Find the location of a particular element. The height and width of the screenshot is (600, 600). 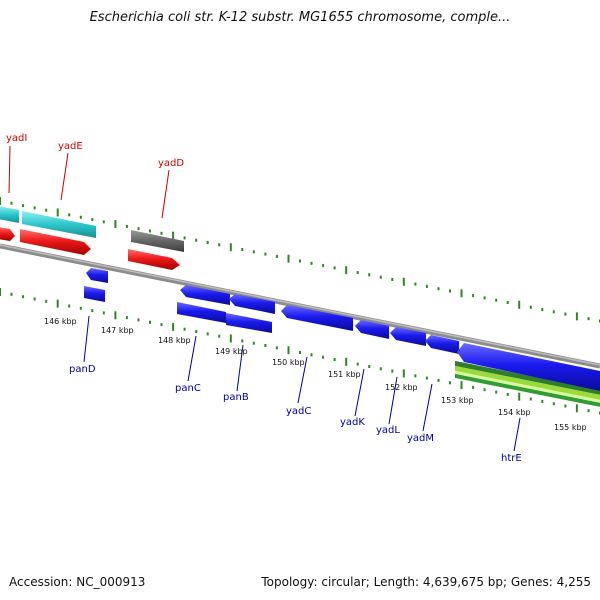

gene-yadC is located at coordinates (317, 318).